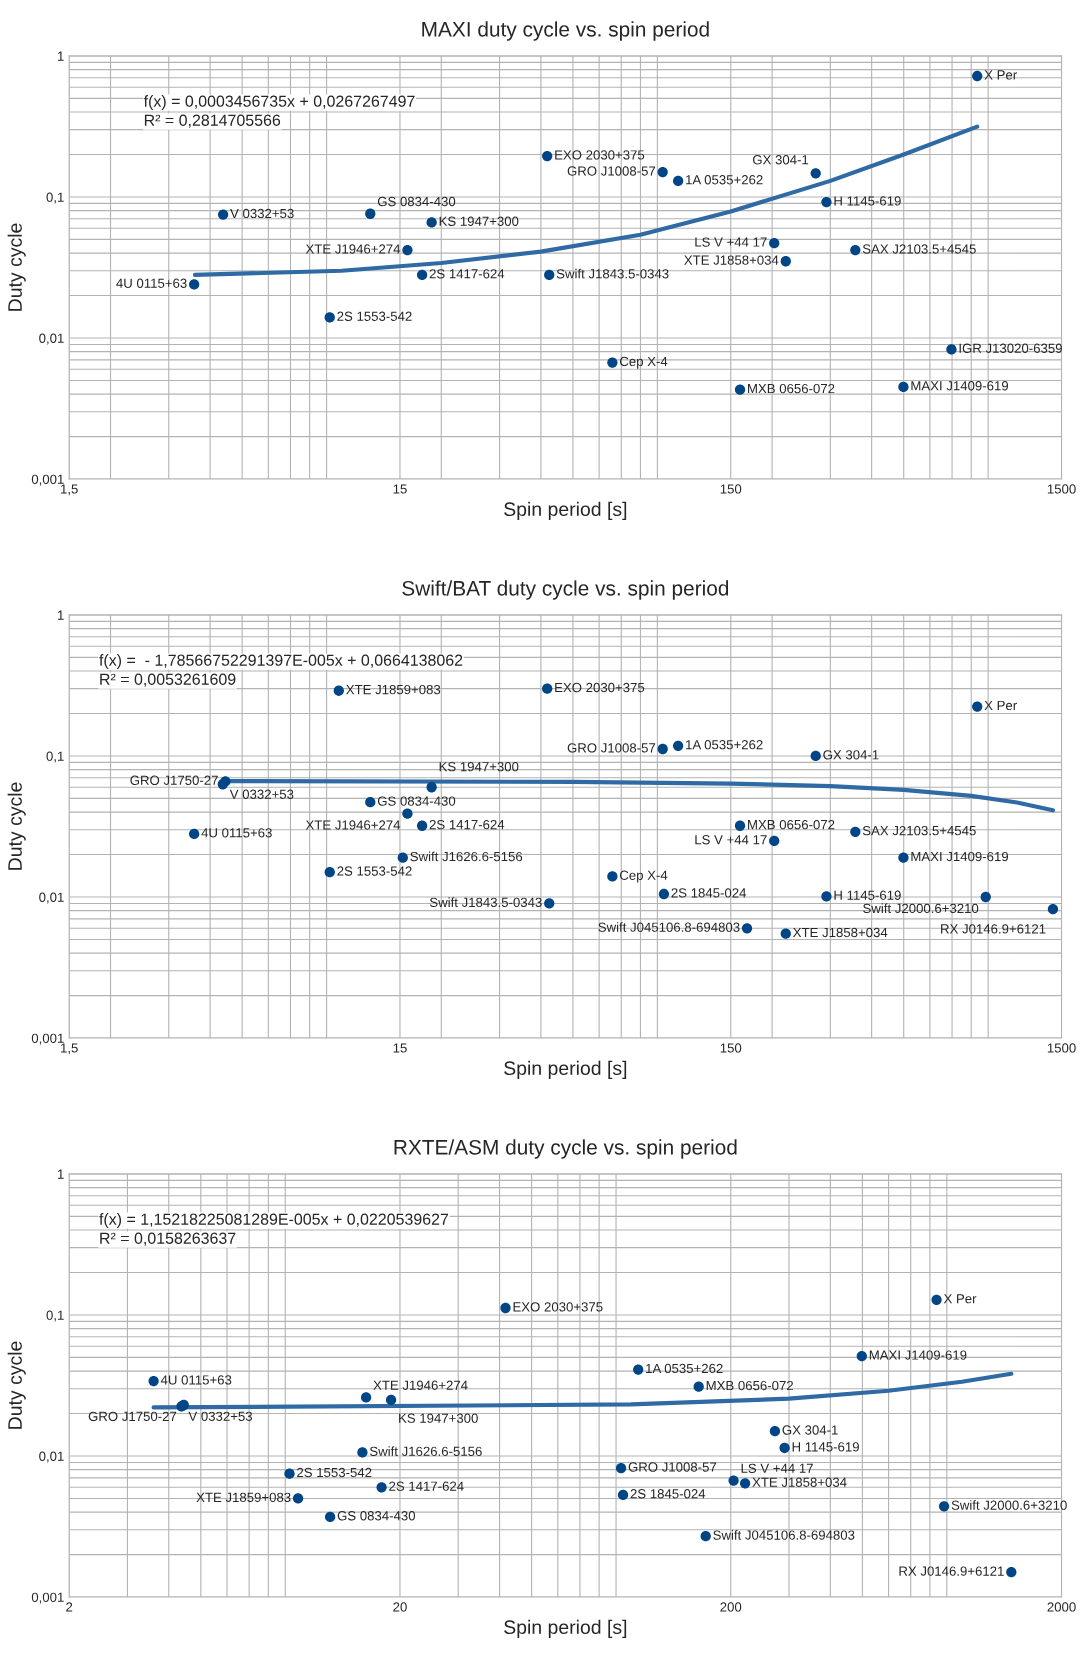 The height and width of the screenshot is (1677, 1081). I want to click on annotation: f(x) = 0,0003456735x + 0,0267267497, so click(279, 102).